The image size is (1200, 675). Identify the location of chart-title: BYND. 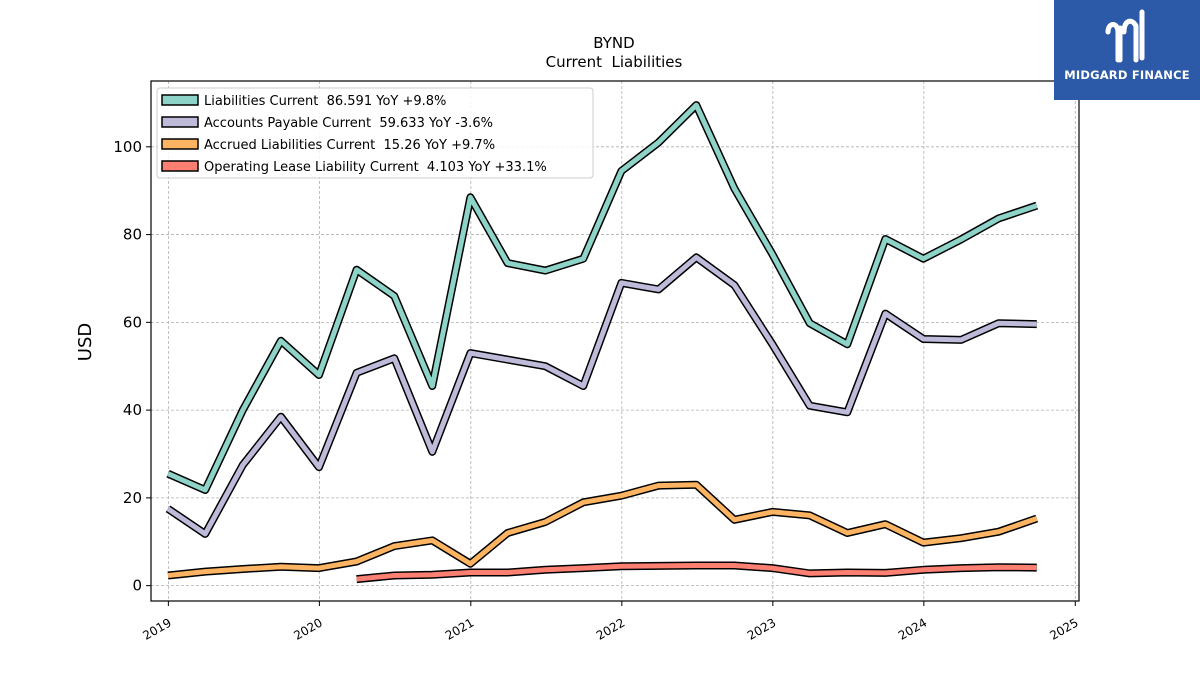
(613, 43).